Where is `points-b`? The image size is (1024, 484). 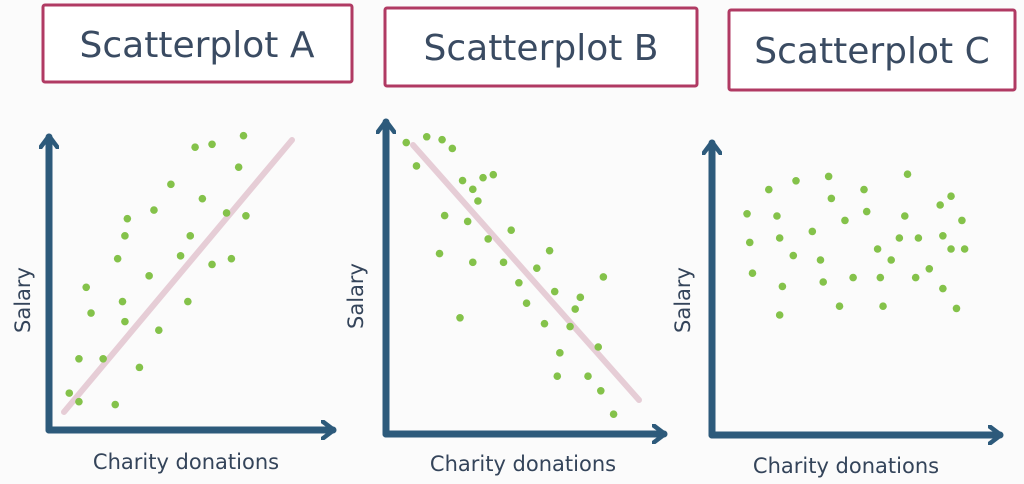 points-b is located at coordinates (510, 275).